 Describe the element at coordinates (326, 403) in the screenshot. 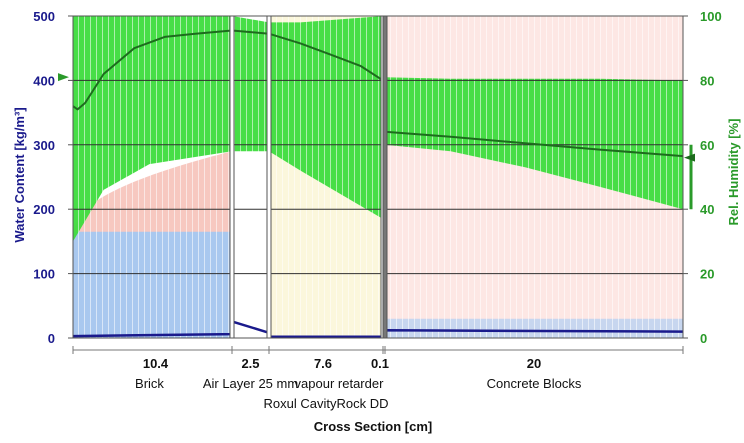

I see `layer-name-3: Roxul CavityRock DD` at that location.